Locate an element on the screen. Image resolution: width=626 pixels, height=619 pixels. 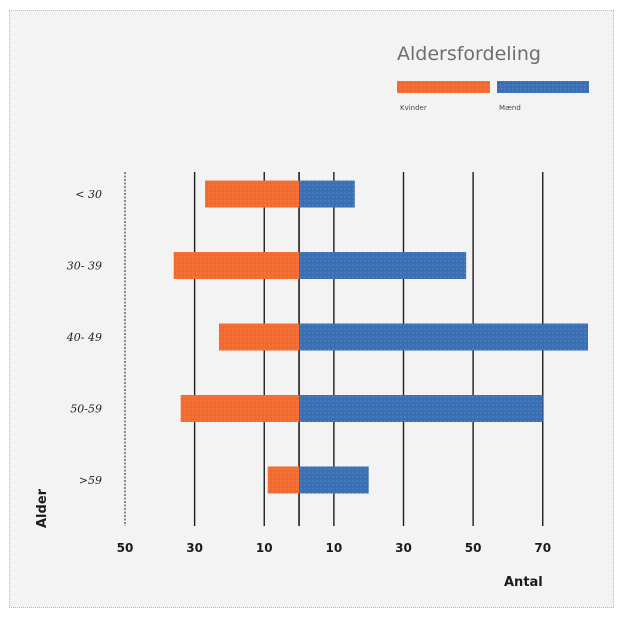
category-label-0: < 30 is located at coordinates (88, 194).